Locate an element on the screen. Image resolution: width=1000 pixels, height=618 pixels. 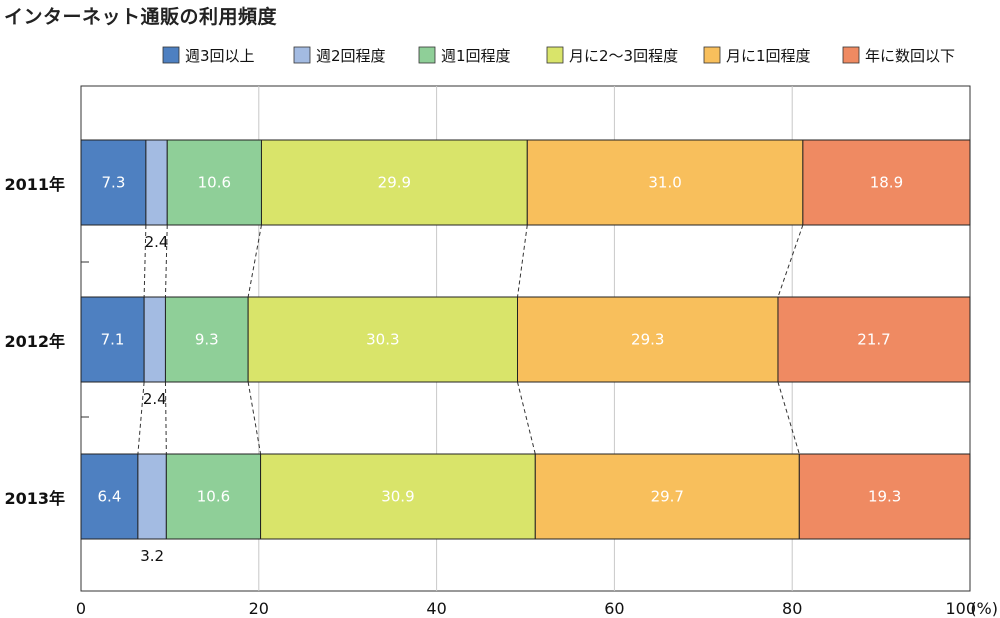
data-label: 30.3 is located at coordinates (382, 340).